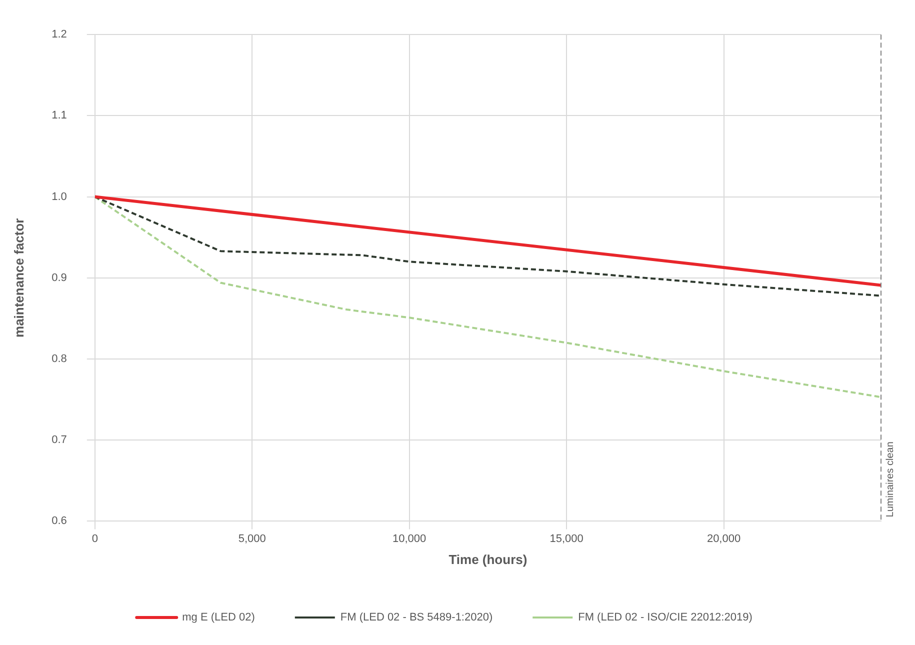  I want to click on x-tick-label: 15,000, so click(567, 538).